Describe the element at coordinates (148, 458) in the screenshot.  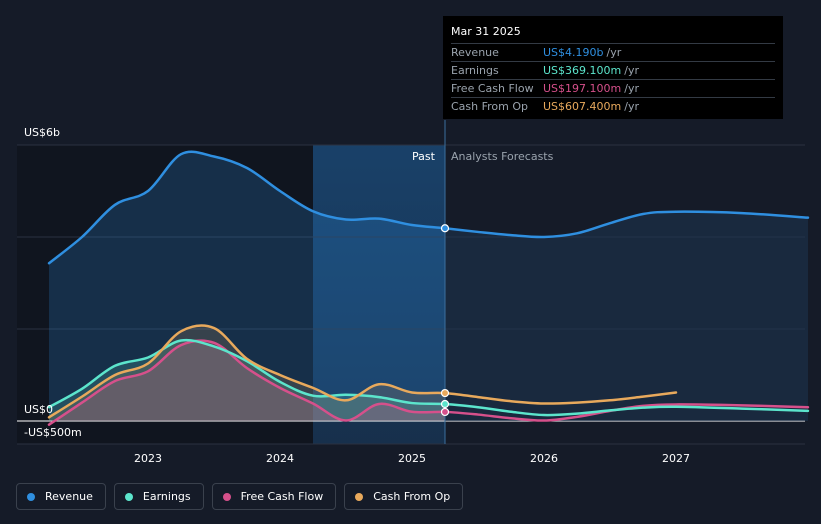
I see `x-tick-label: 2023` at that location.